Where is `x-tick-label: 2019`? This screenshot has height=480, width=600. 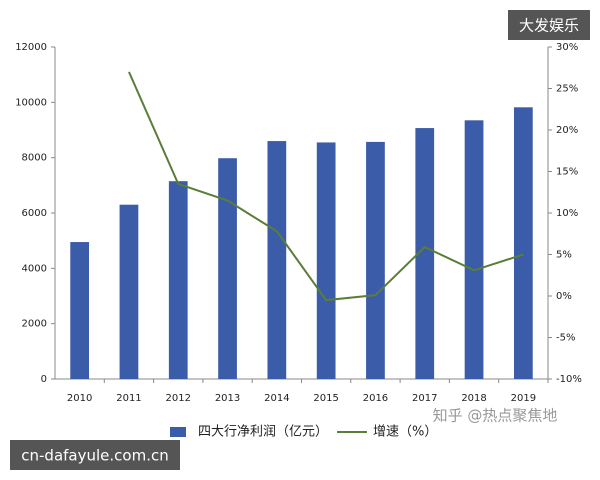 x-tick-label: 2019 is located at coordinates (523, 398).